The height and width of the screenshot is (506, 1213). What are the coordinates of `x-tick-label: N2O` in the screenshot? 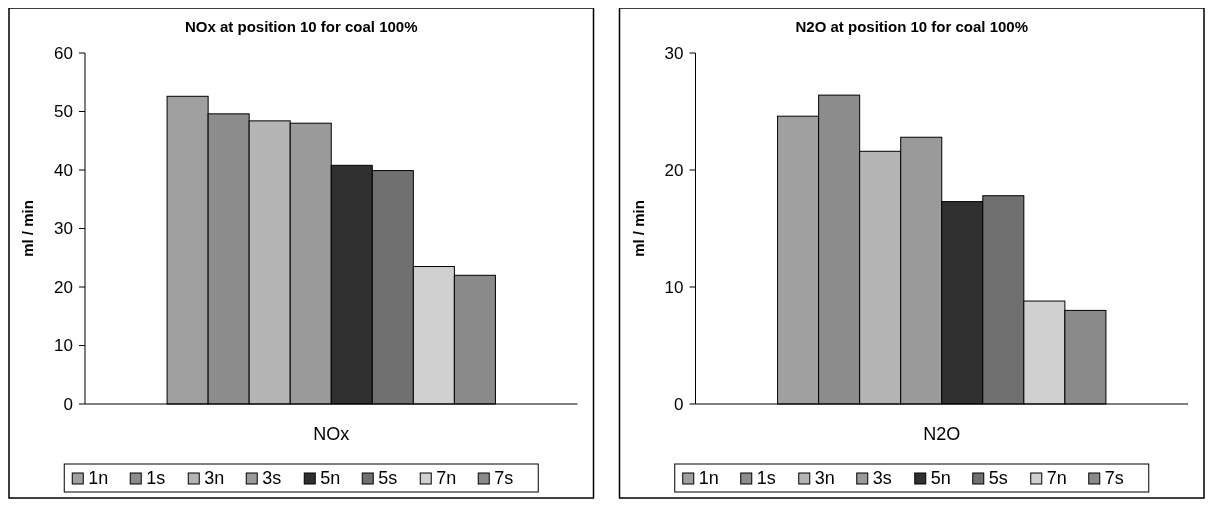 It's located at (942, 434).